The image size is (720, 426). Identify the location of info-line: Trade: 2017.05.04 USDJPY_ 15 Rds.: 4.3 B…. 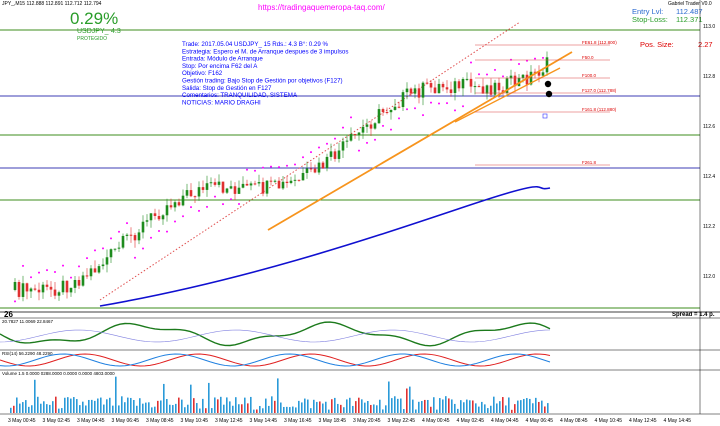
(255, 44).